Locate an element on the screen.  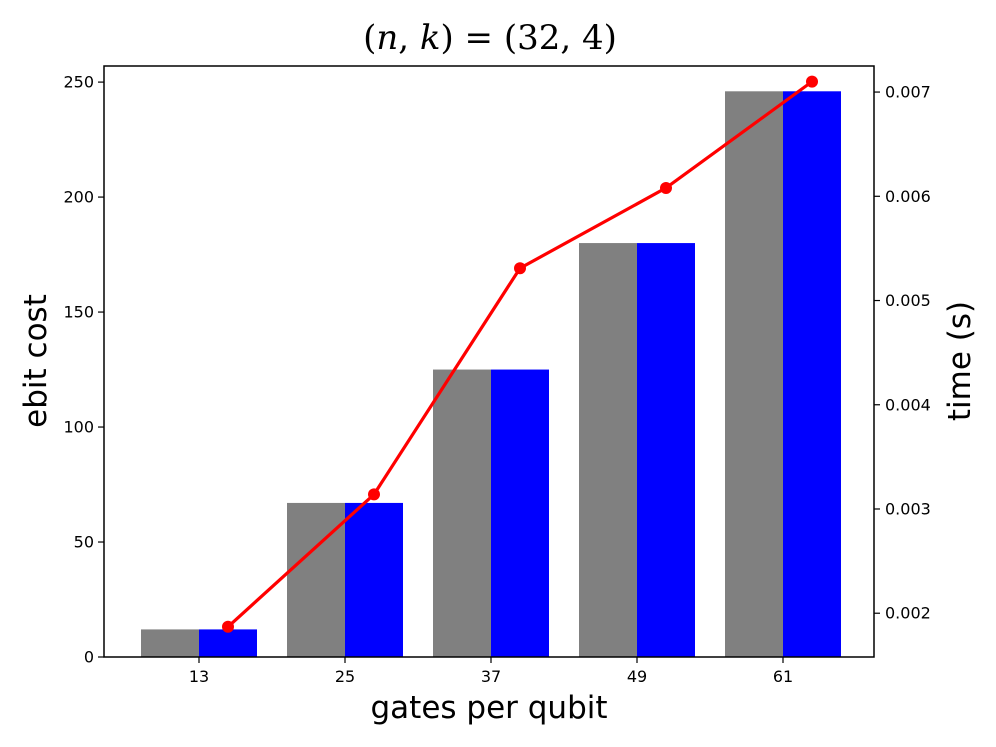
chart-title: (n, k) = (32, 4) is located at coordinates (490, 38).